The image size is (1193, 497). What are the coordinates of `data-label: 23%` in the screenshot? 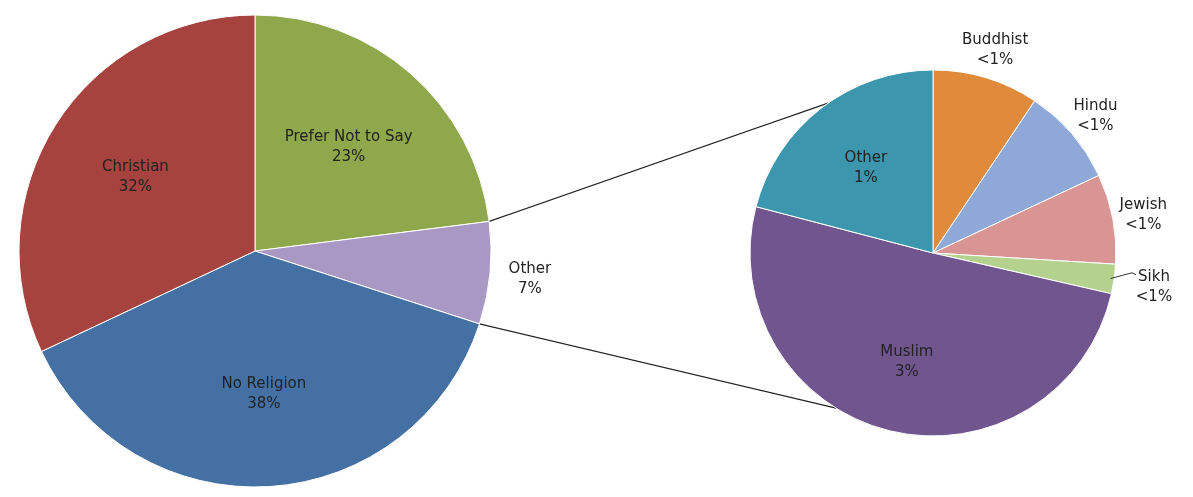 It's located at (348, 155).